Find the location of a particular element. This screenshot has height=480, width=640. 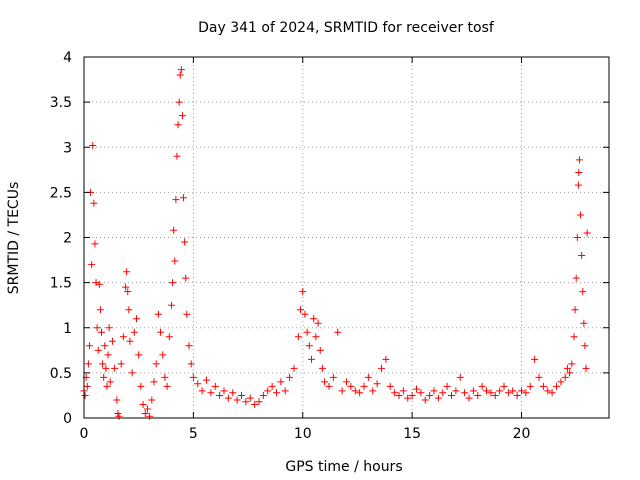

x-tick-label: 20 is located at coordinates (522, 434).